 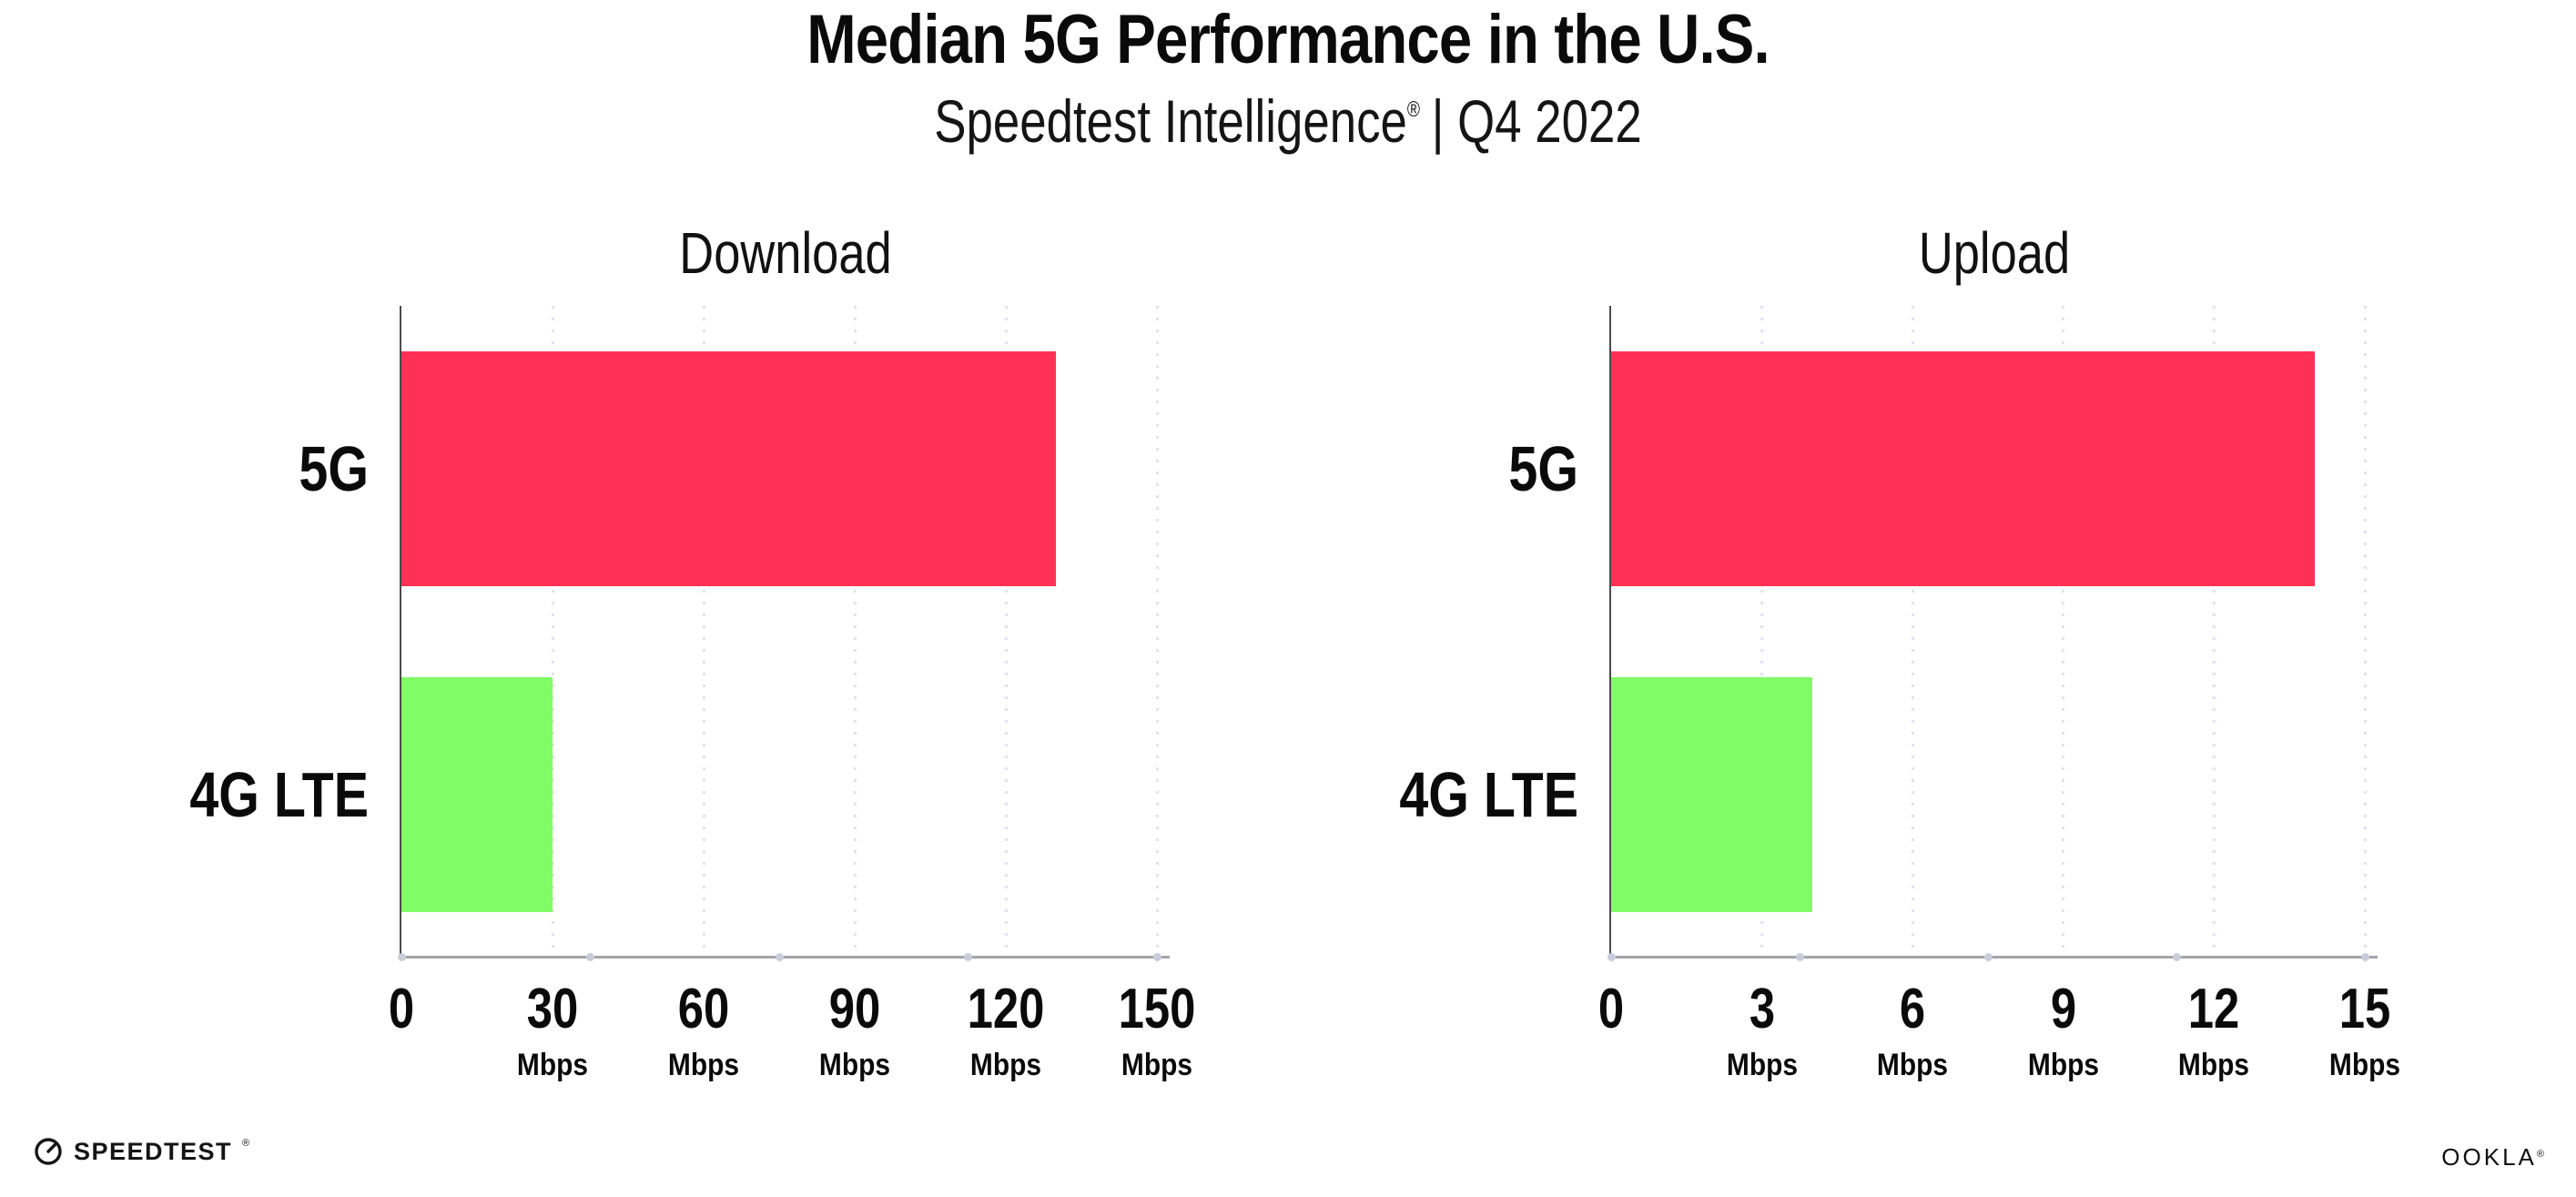 I want to click on speedtest-gauge-icon, so click(x=48, y=1151).